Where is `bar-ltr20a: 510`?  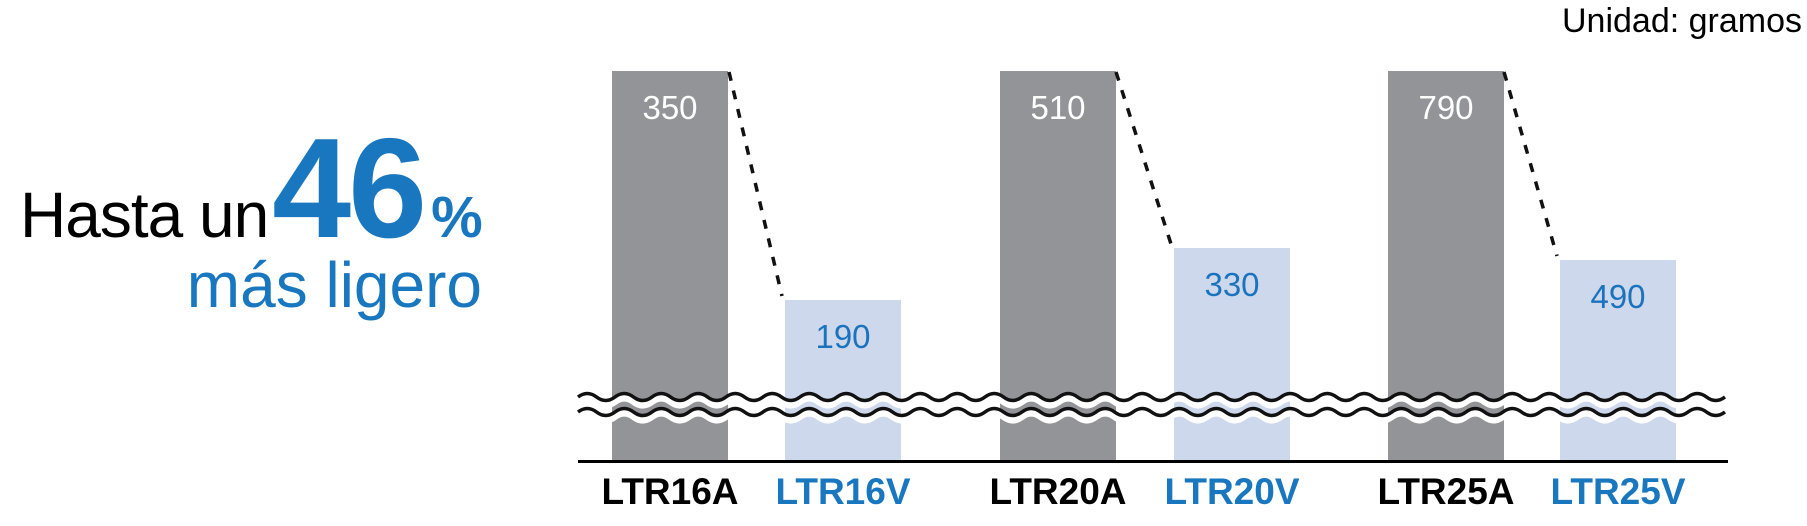
bar-ltr20a: 510 is located at coordinates (1058, 266).